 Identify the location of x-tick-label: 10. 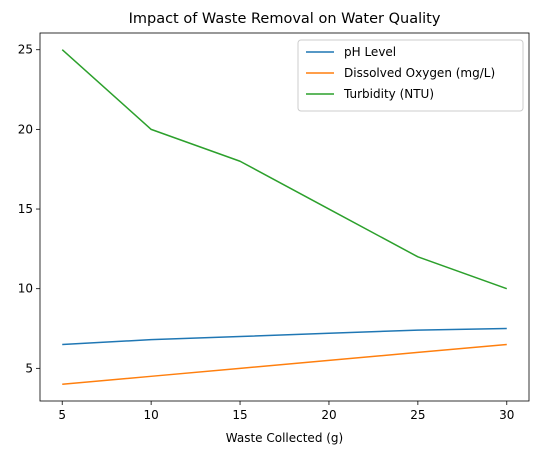
(150, 415).